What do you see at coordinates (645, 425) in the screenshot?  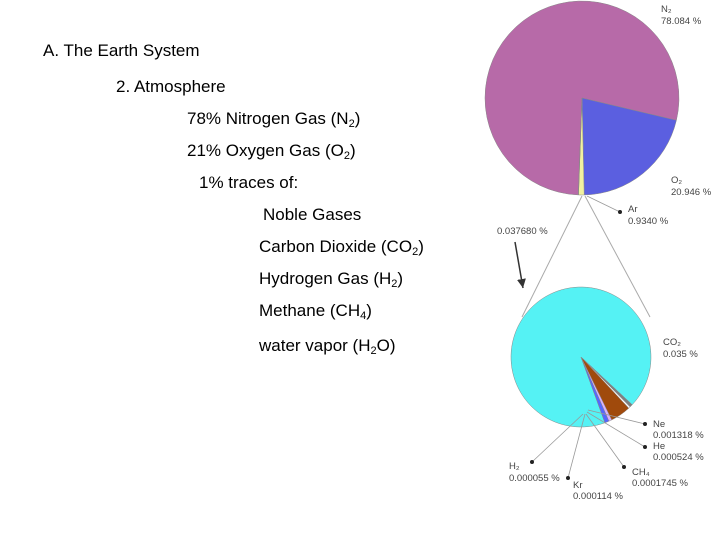 I see `label-ne: Ne 0.001318 %` at bounding box center [645, 425].